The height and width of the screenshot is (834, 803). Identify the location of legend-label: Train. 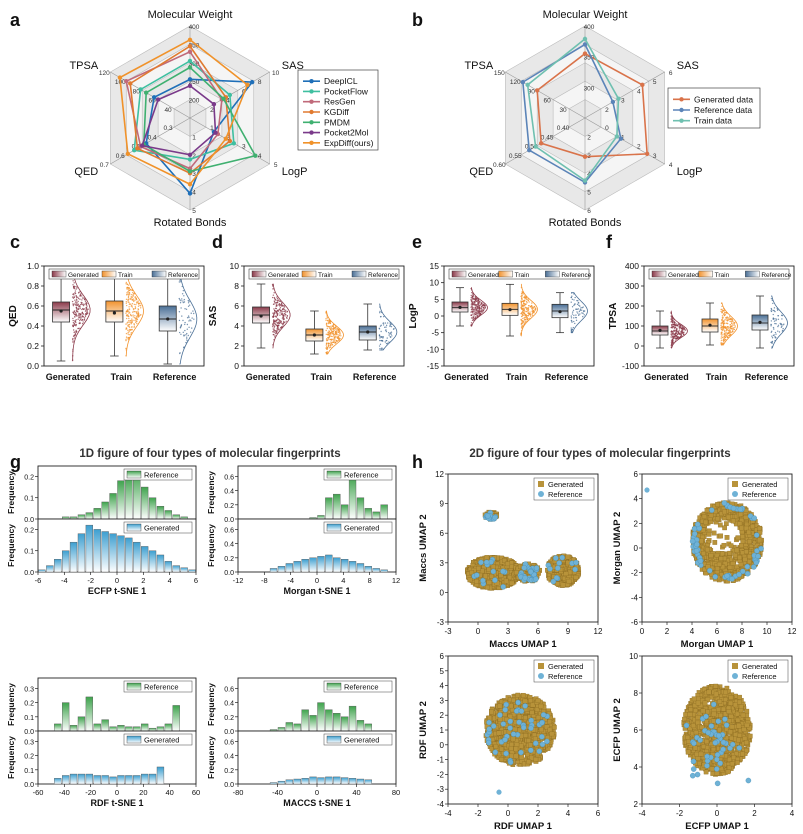
(125, 275).